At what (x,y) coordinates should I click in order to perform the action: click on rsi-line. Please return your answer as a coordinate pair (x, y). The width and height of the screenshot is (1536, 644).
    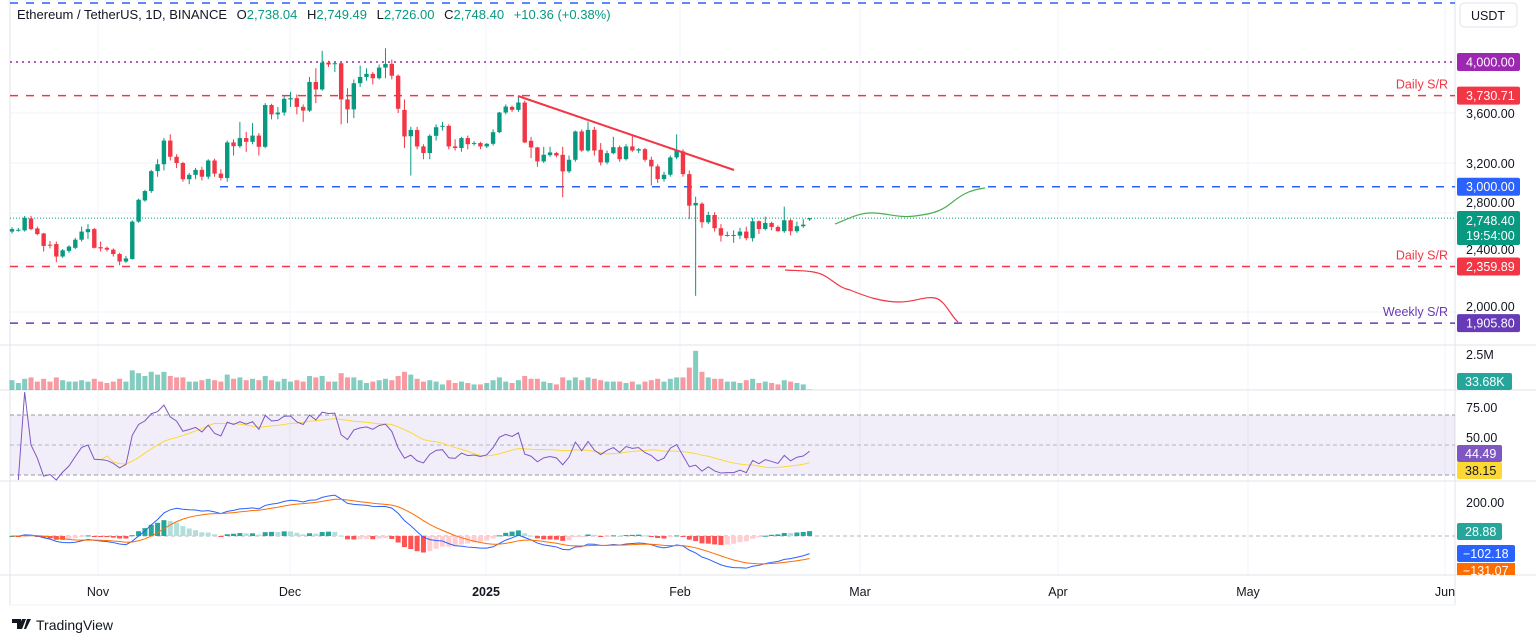
    Looking at the image, I should click on (413, 436).